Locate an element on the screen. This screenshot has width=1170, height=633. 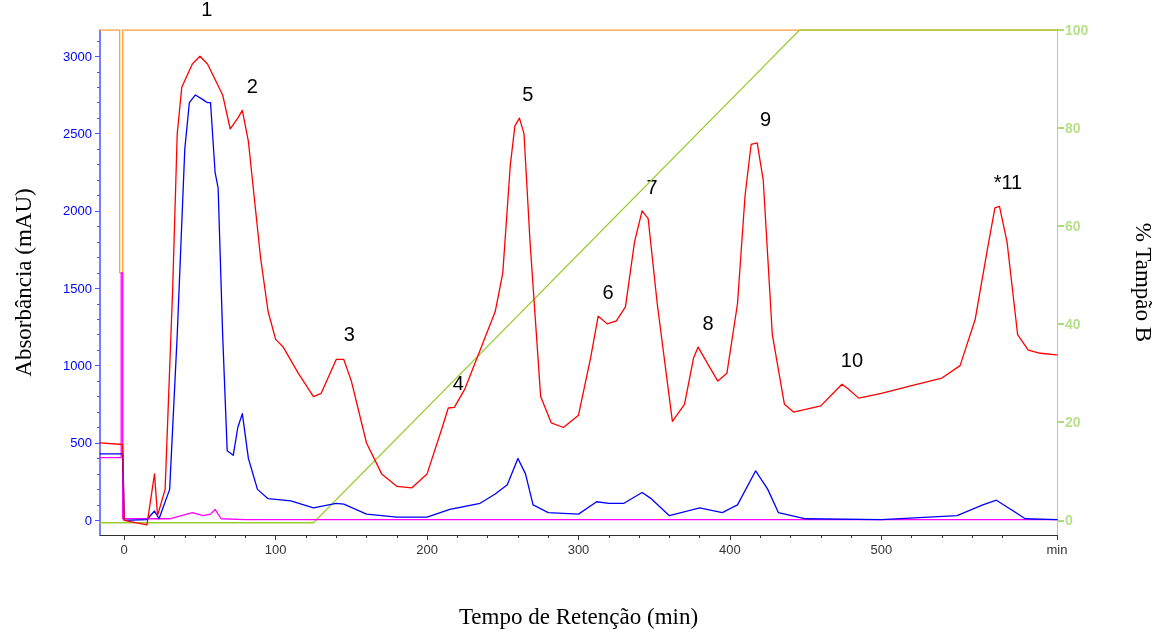
x-tick-label: 200 is located at coordinates (427, 549).